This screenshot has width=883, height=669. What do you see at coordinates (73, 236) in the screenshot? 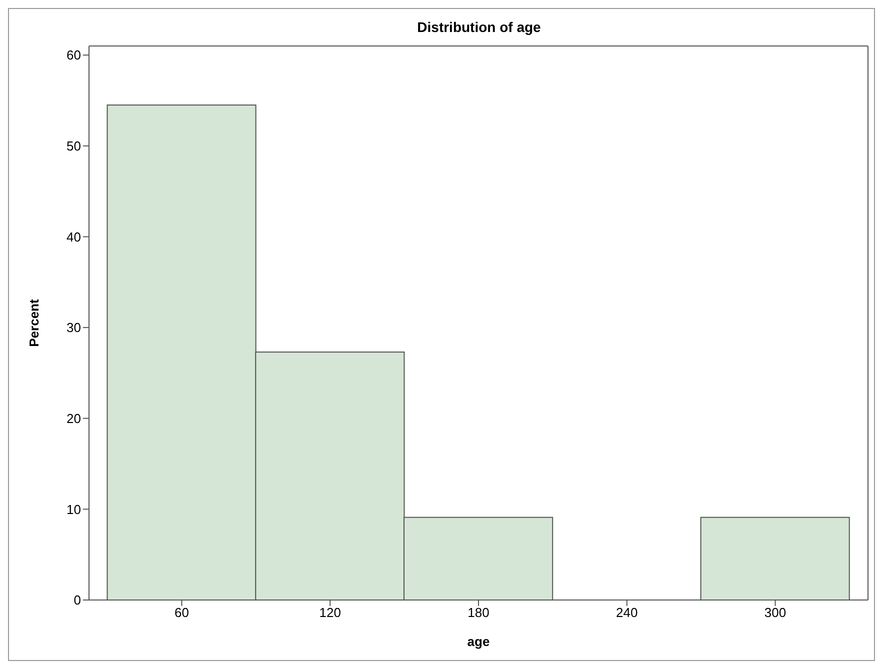
I see `y-tick-label: 40` at bounding box center [73, 236].